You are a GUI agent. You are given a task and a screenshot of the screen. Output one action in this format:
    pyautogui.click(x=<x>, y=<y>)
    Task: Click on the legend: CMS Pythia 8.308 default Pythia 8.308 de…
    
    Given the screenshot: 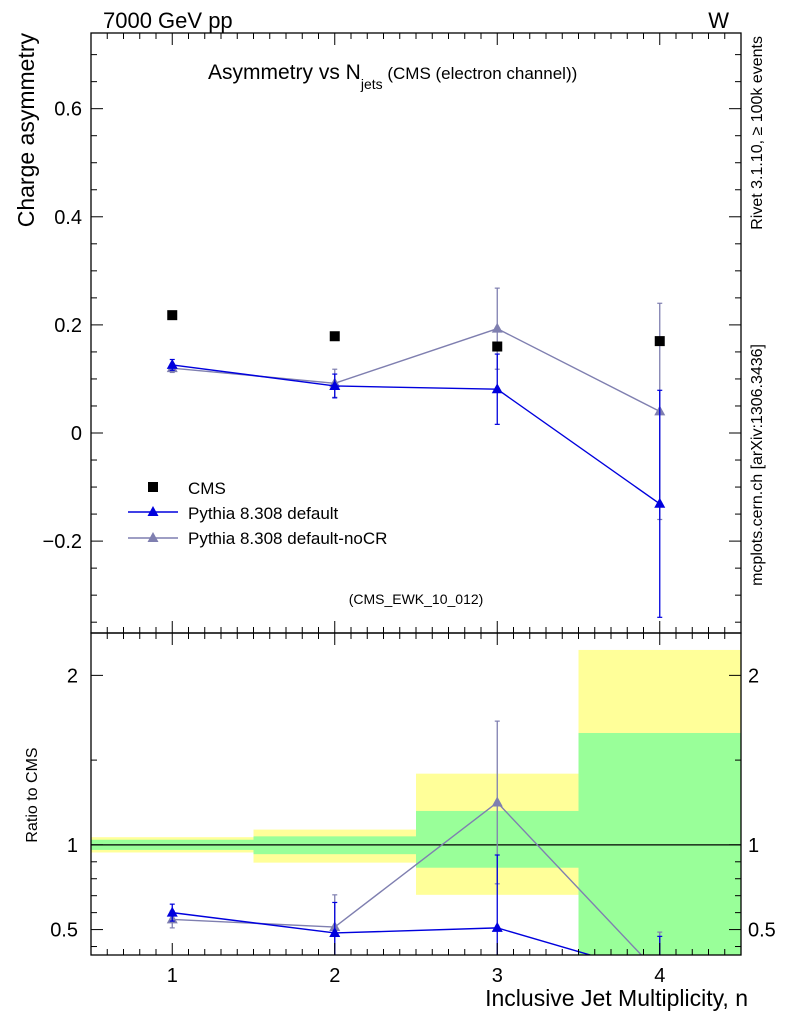 What is the action you would take?
    pyautogui.click(x=257, y=513)
    